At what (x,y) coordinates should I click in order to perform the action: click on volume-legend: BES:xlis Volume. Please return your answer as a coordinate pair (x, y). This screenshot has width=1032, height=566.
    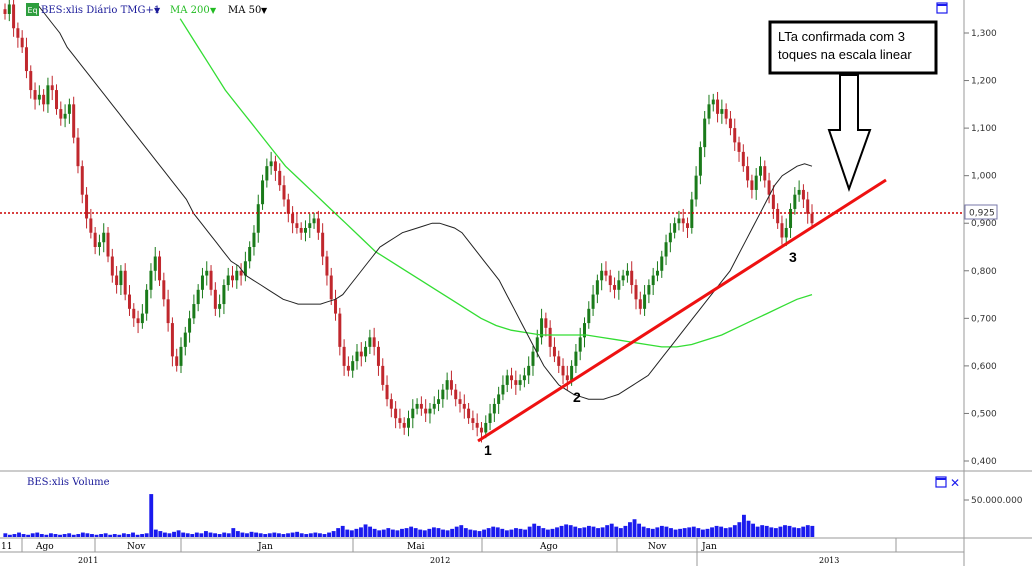
    Looking at the image, I should click on (68, 482).